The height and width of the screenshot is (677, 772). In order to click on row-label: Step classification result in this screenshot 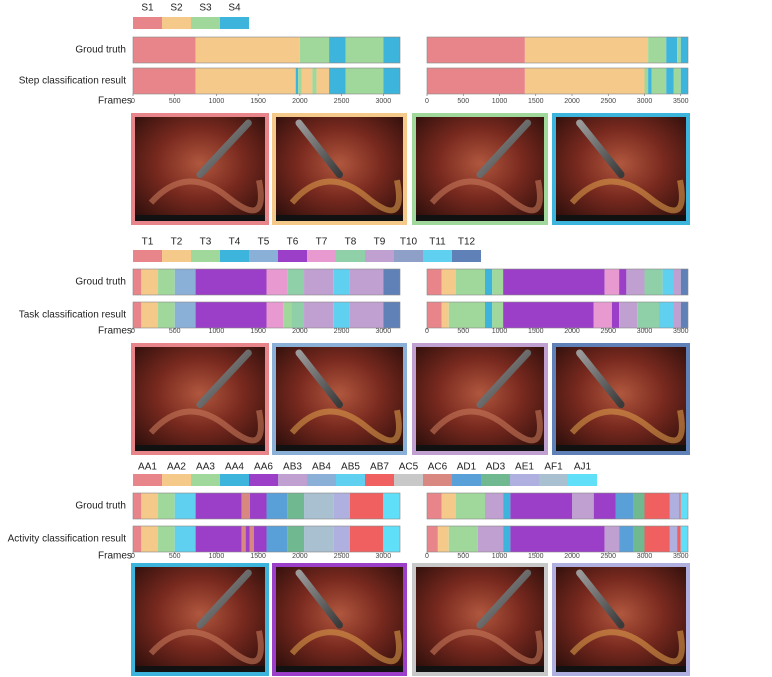, I will do `click(72, 81)`.